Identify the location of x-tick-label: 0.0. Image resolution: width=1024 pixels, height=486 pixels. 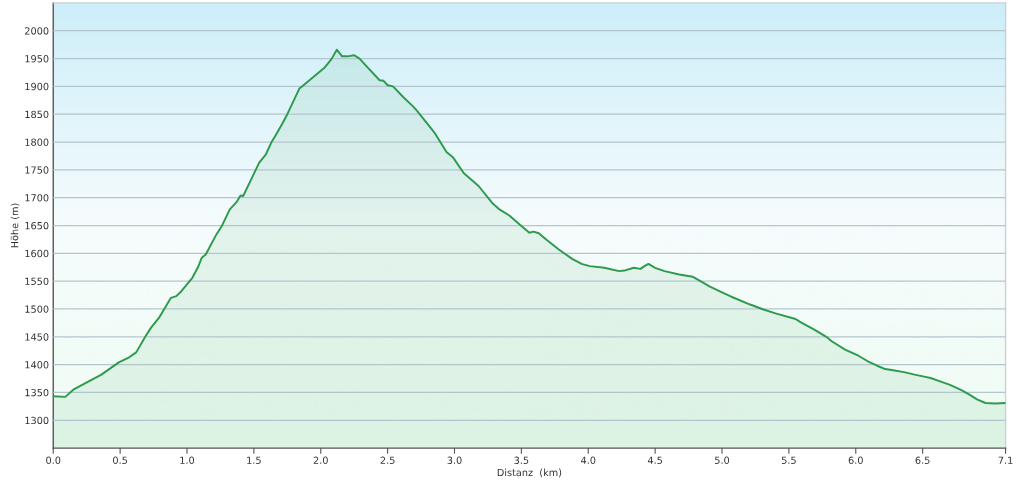
(53, 460).